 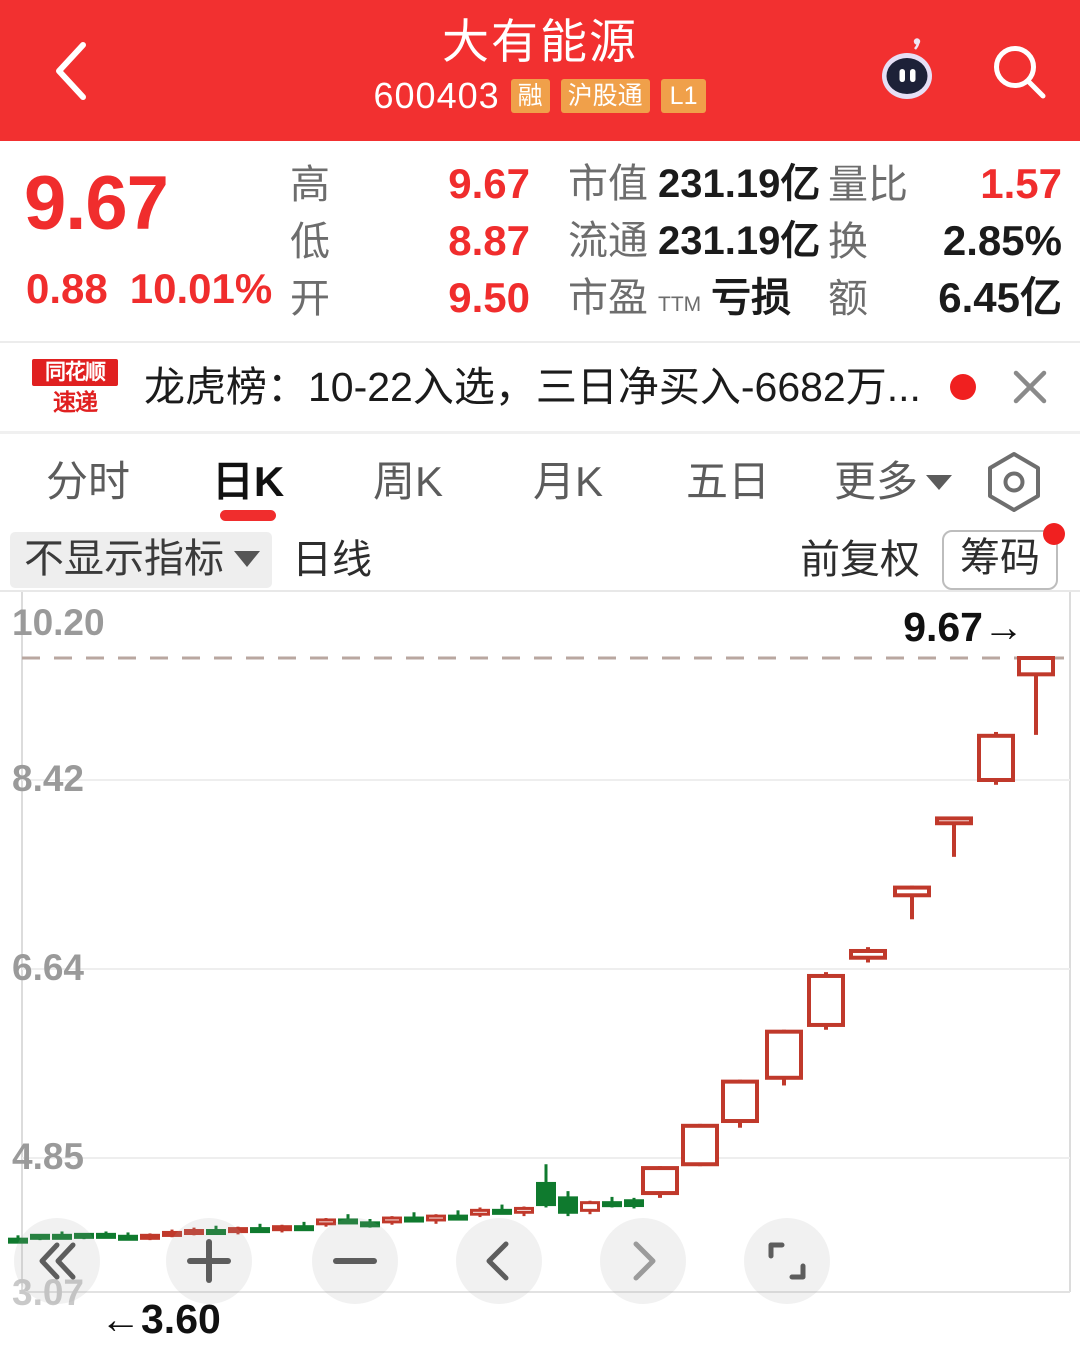 What do you see at coordinates (643, 1261) in the screenshot?
I see `scroll-right-button` at bounding box center [643, 1261].